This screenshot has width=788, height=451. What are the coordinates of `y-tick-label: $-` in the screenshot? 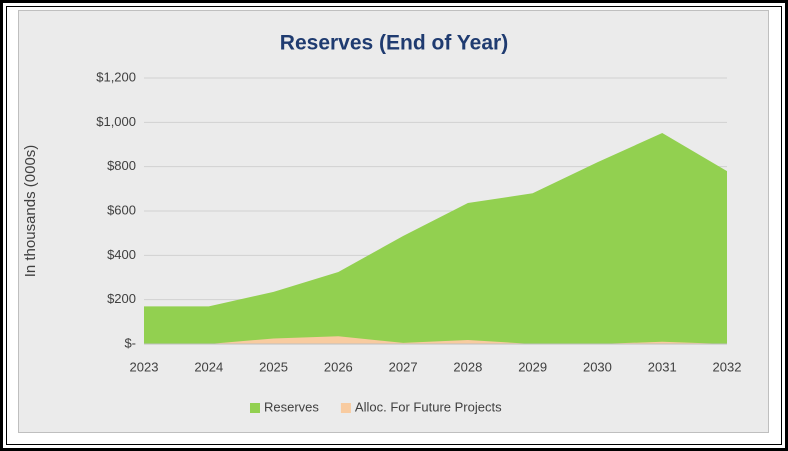 It's located at (130, 342).